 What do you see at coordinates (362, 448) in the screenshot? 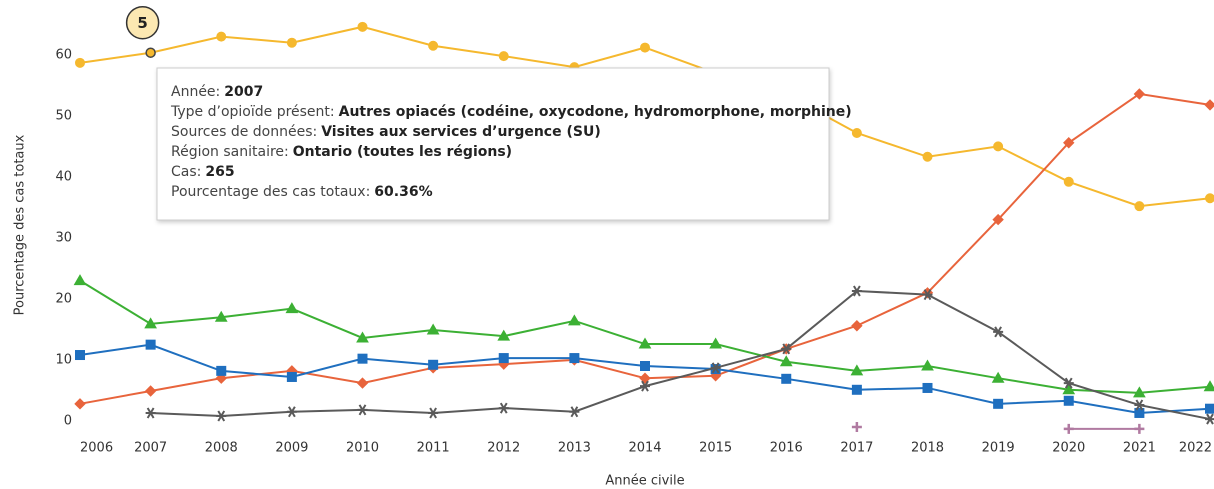
I see `x-tick-label: 2010` at bounding box center [362, 448].